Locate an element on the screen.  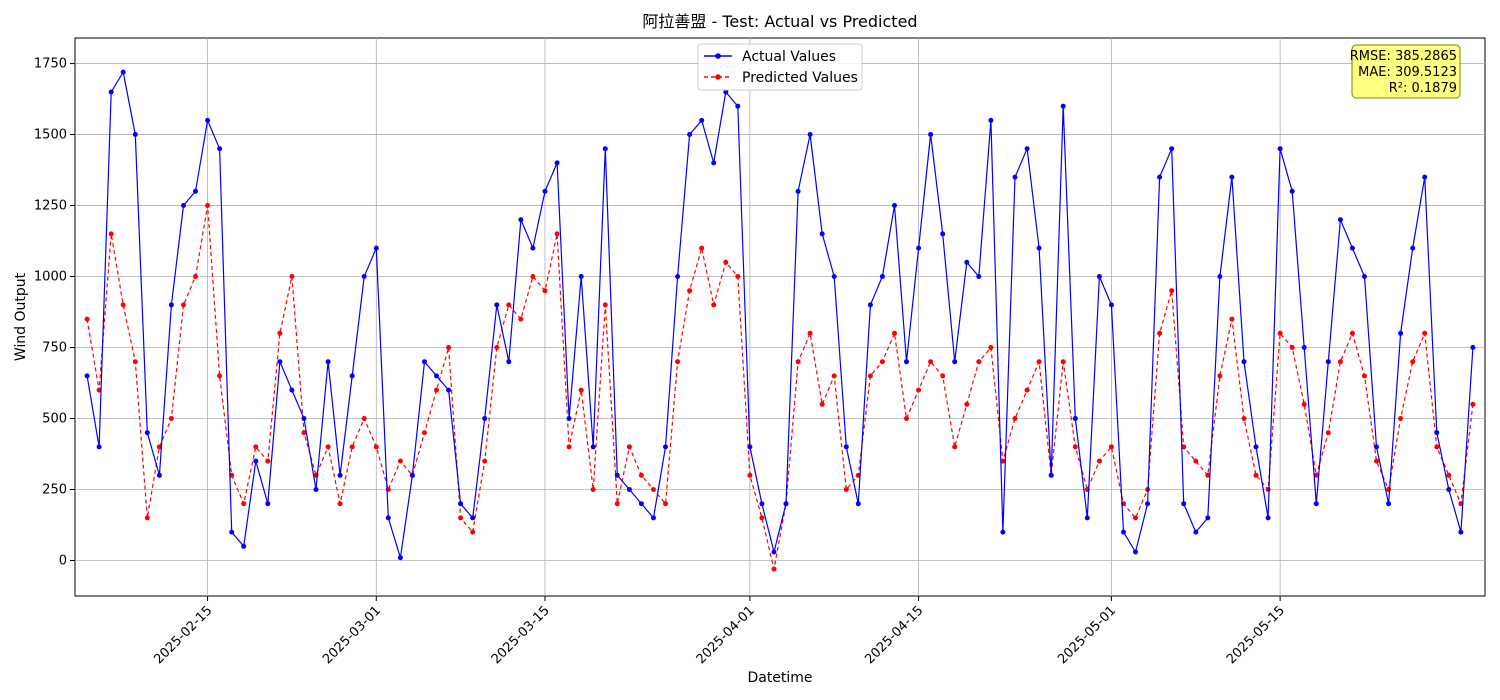
metric-rmse: RMSE: 385.2865 is located at coordinates (1403, 56).